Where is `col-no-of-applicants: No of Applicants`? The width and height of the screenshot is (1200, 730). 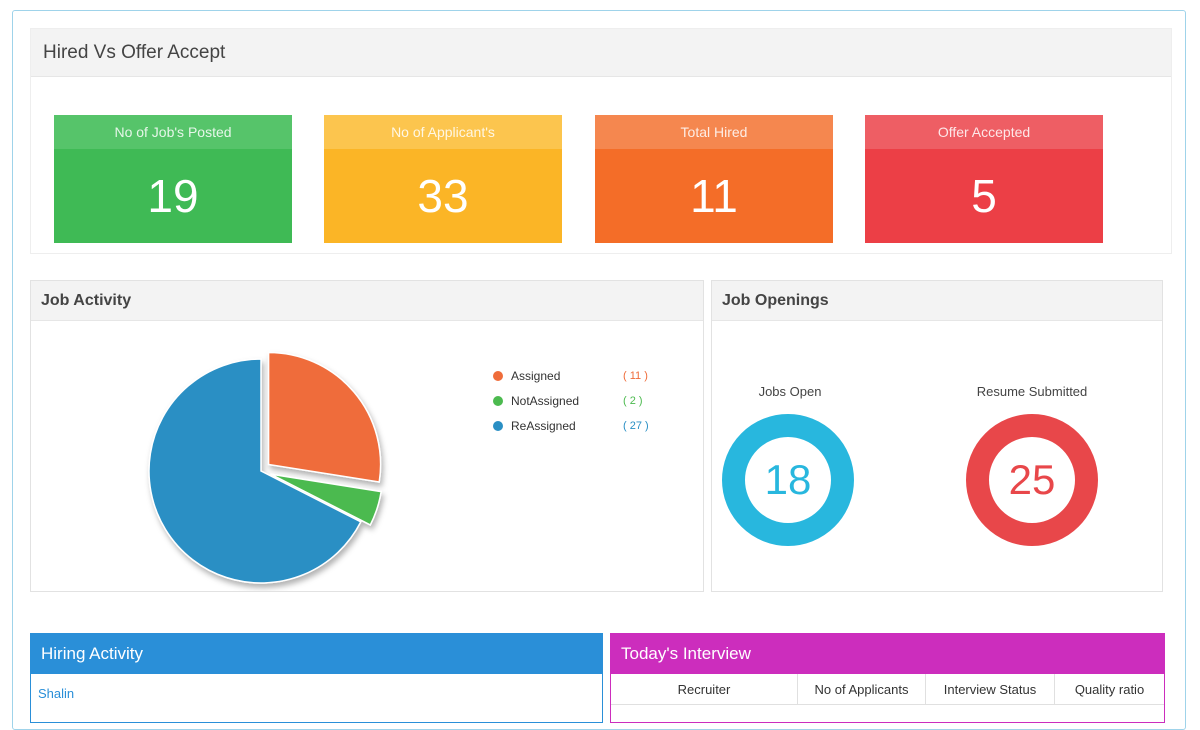 col-no-of-applicants: No of Applicants is located at coordinates (862, 689).